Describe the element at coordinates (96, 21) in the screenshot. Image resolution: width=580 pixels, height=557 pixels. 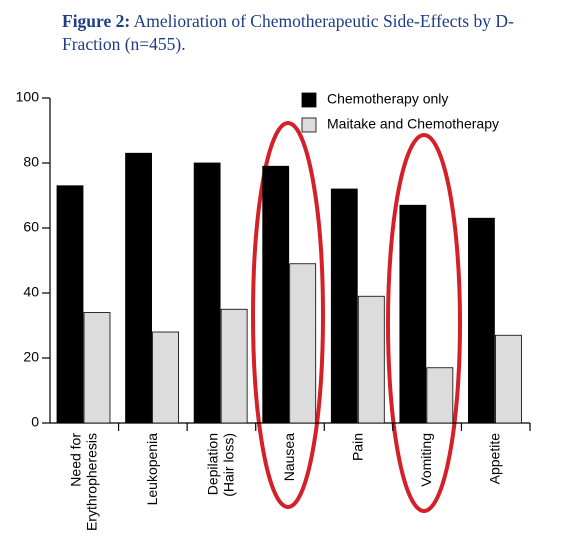
I see `title-label: Figure 2:` at that location.